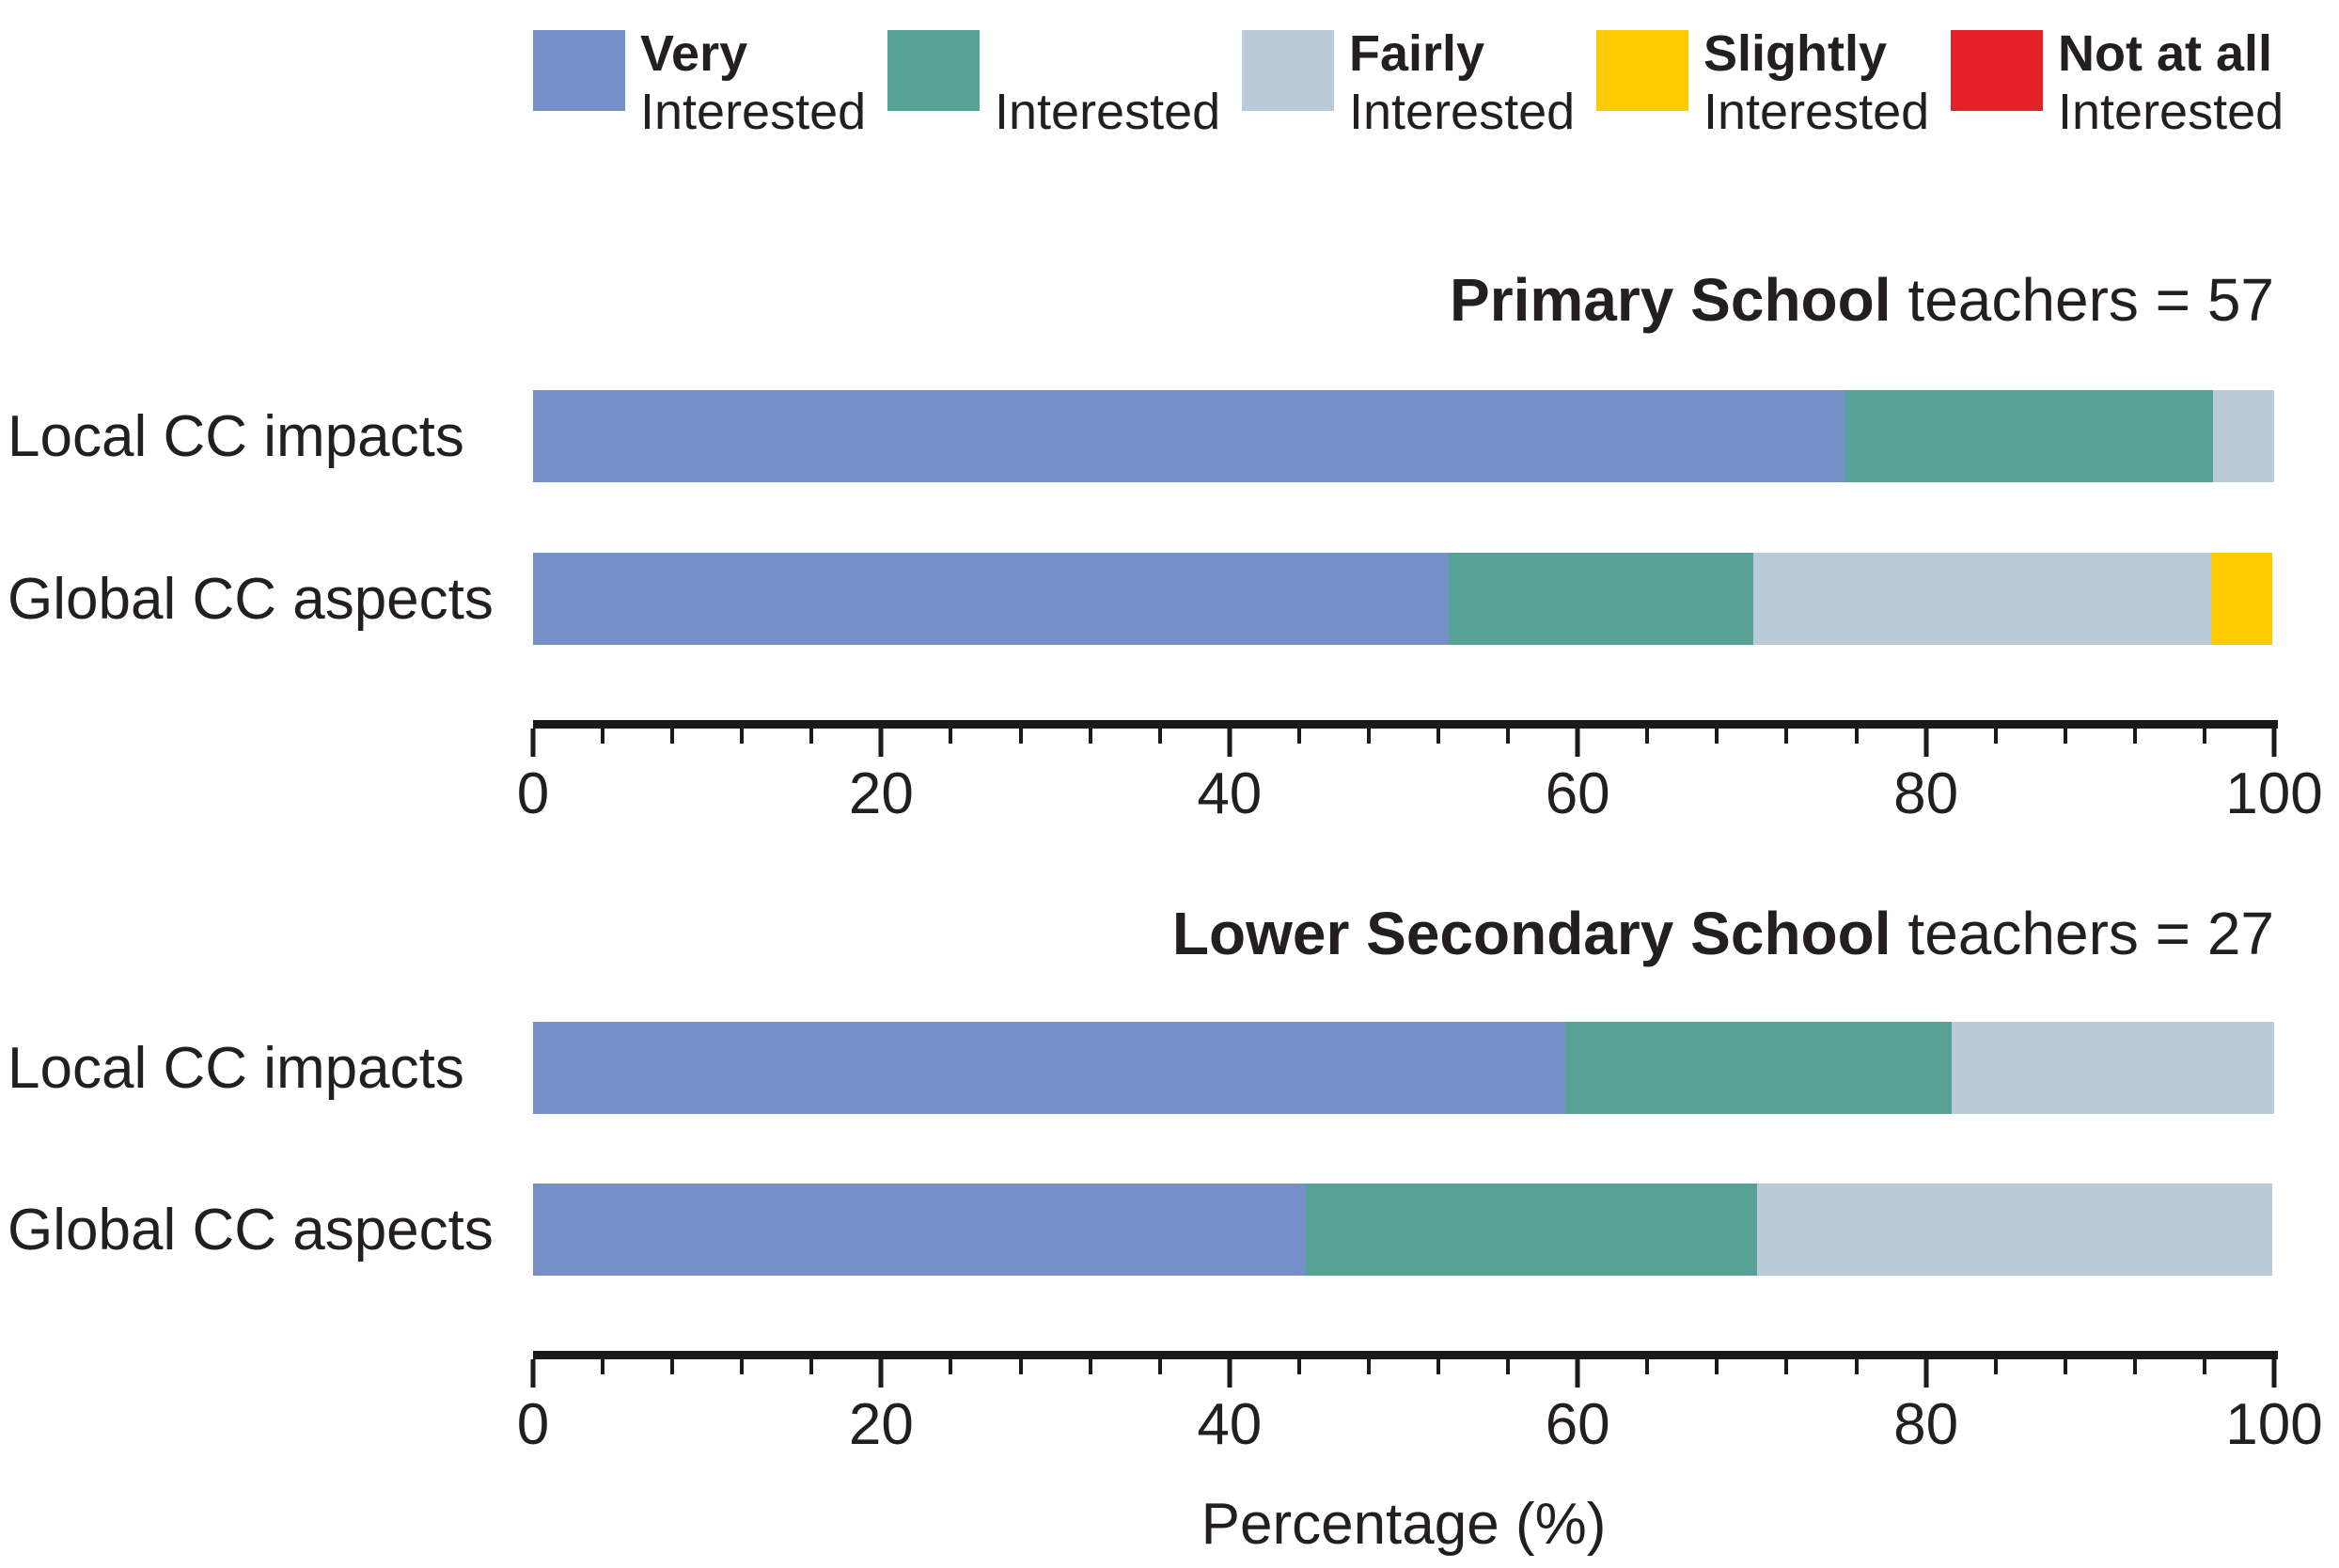 This screenshot has width=2339, height=1568. Describe the element at coordinates (2242, 599) in the screenshot. I see `bar-segment-slightly-interested` at that location.